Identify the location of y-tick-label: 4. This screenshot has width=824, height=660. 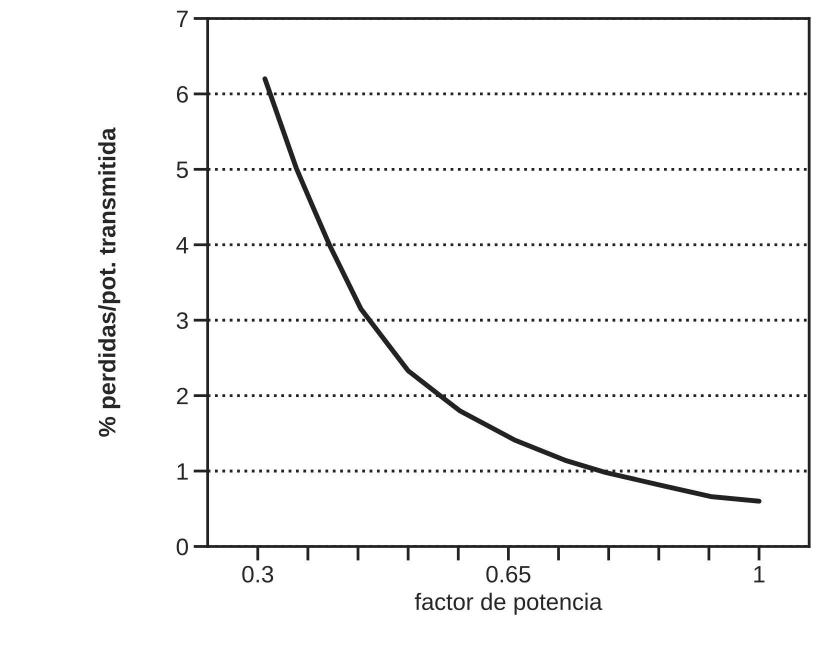
(182, 245).